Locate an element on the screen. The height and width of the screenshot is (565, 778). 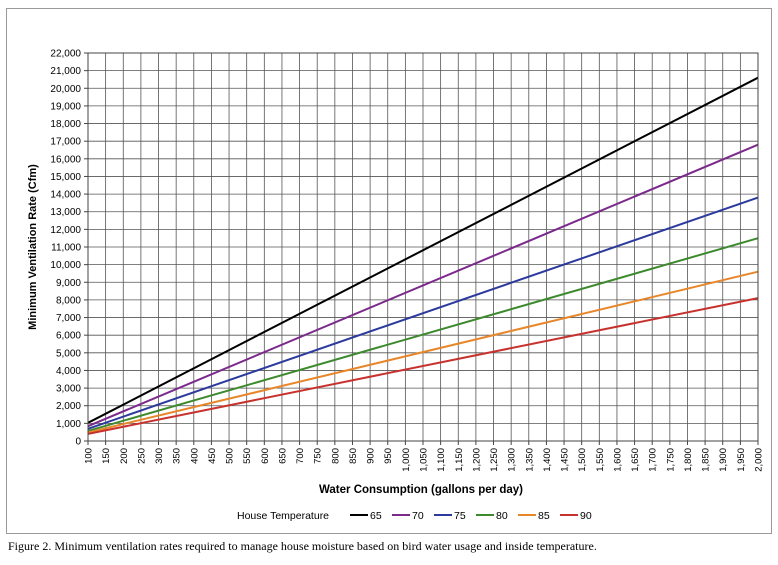
x-tick-label: 150 is located at coordinates (106, 456).